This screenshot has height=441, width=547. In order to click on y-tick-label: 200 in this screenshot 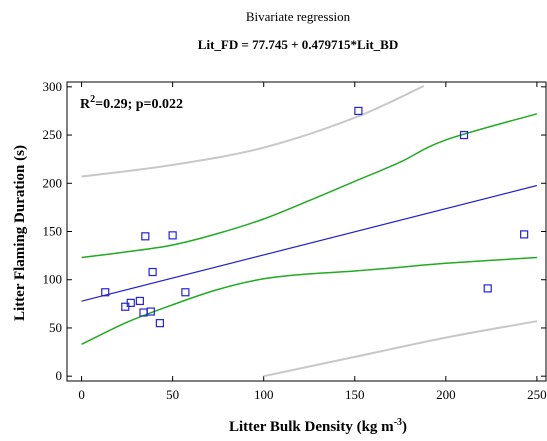, I will do `click(53, 182)`.